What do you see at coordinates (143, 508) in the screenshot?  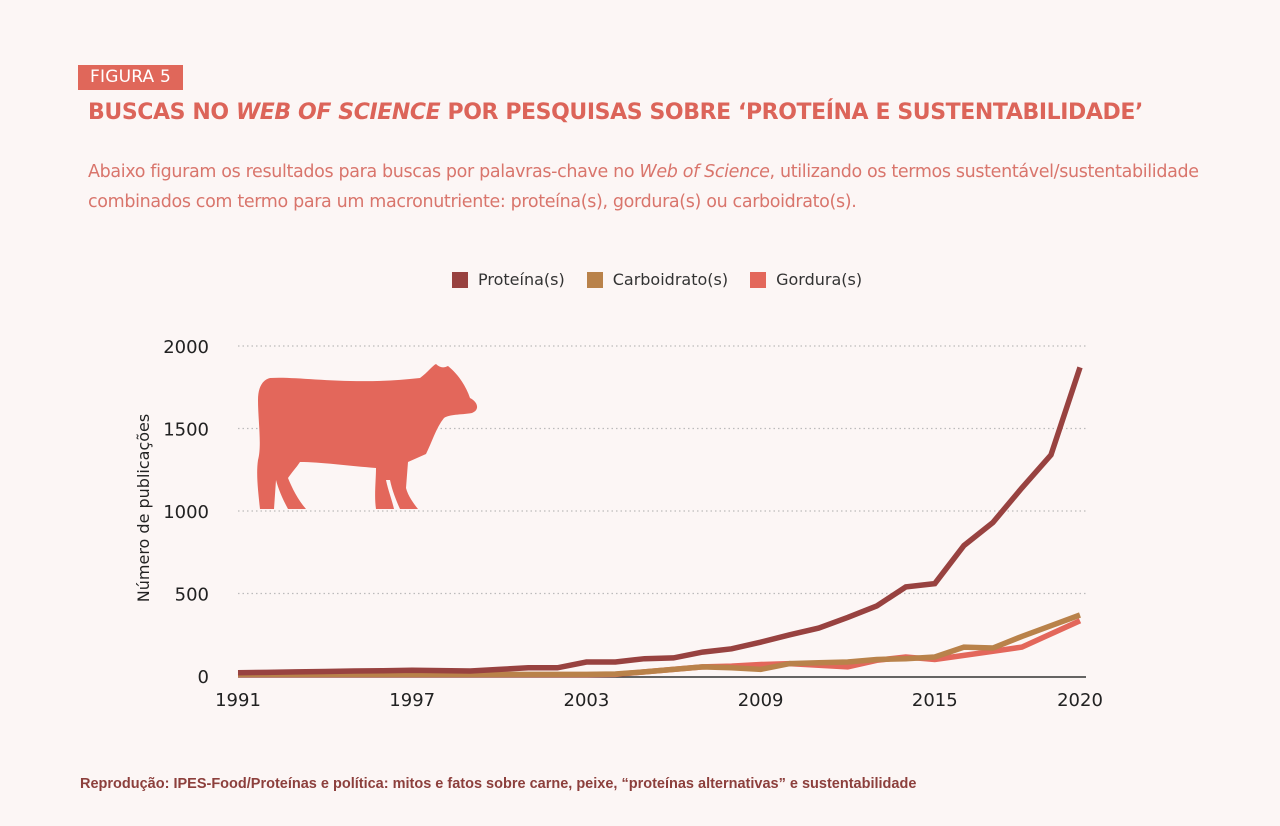 I see `y-axis-label: Número de publicações` at bounding box center [143, 508].